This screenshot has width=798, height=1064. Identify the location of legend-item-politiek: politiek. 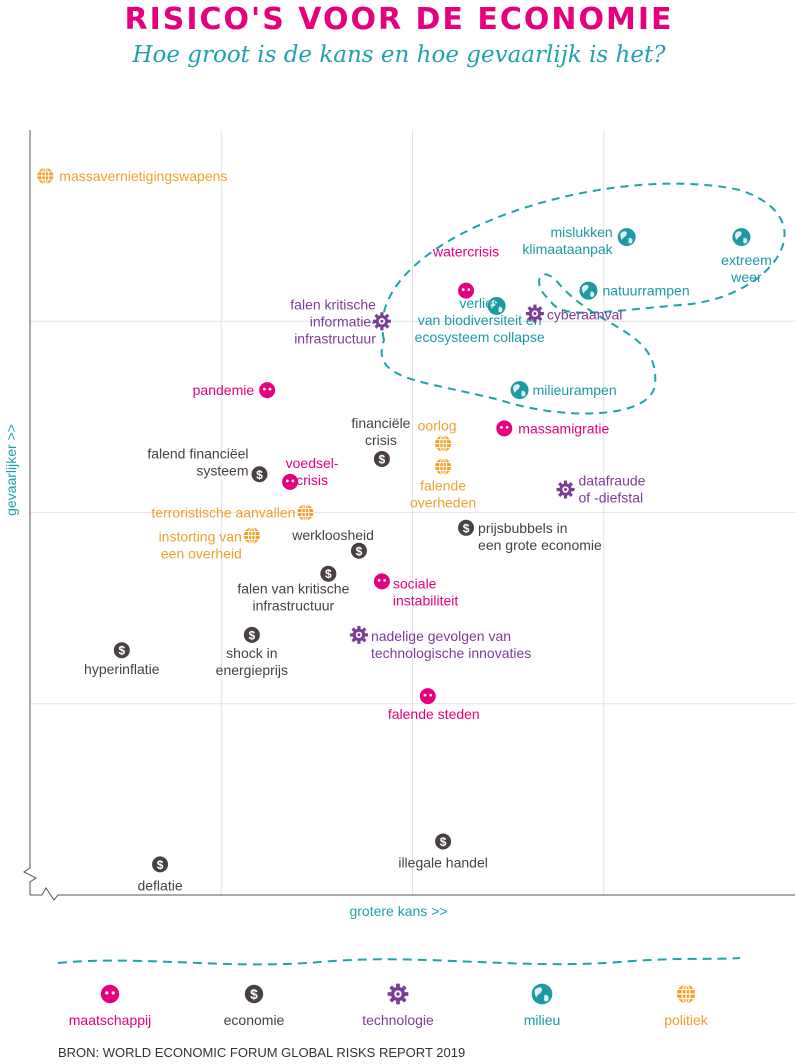
(686, 1005).